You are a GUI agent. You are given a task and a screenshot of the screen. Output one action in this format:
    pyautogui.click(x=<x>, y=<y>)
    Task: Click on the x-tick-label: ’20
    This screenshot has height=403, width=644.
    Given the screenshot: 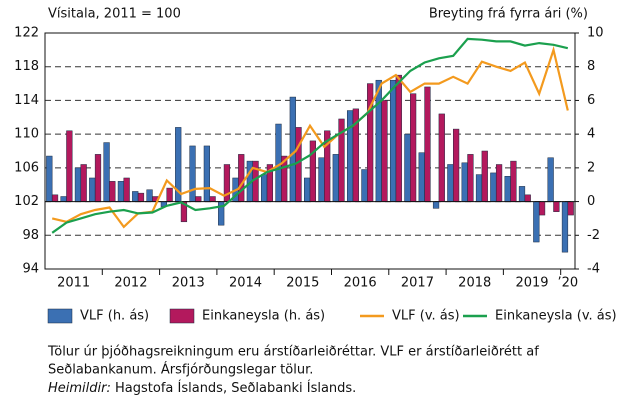 What is the action you would take?
    pyautogui.click(x=567, y=283)
    